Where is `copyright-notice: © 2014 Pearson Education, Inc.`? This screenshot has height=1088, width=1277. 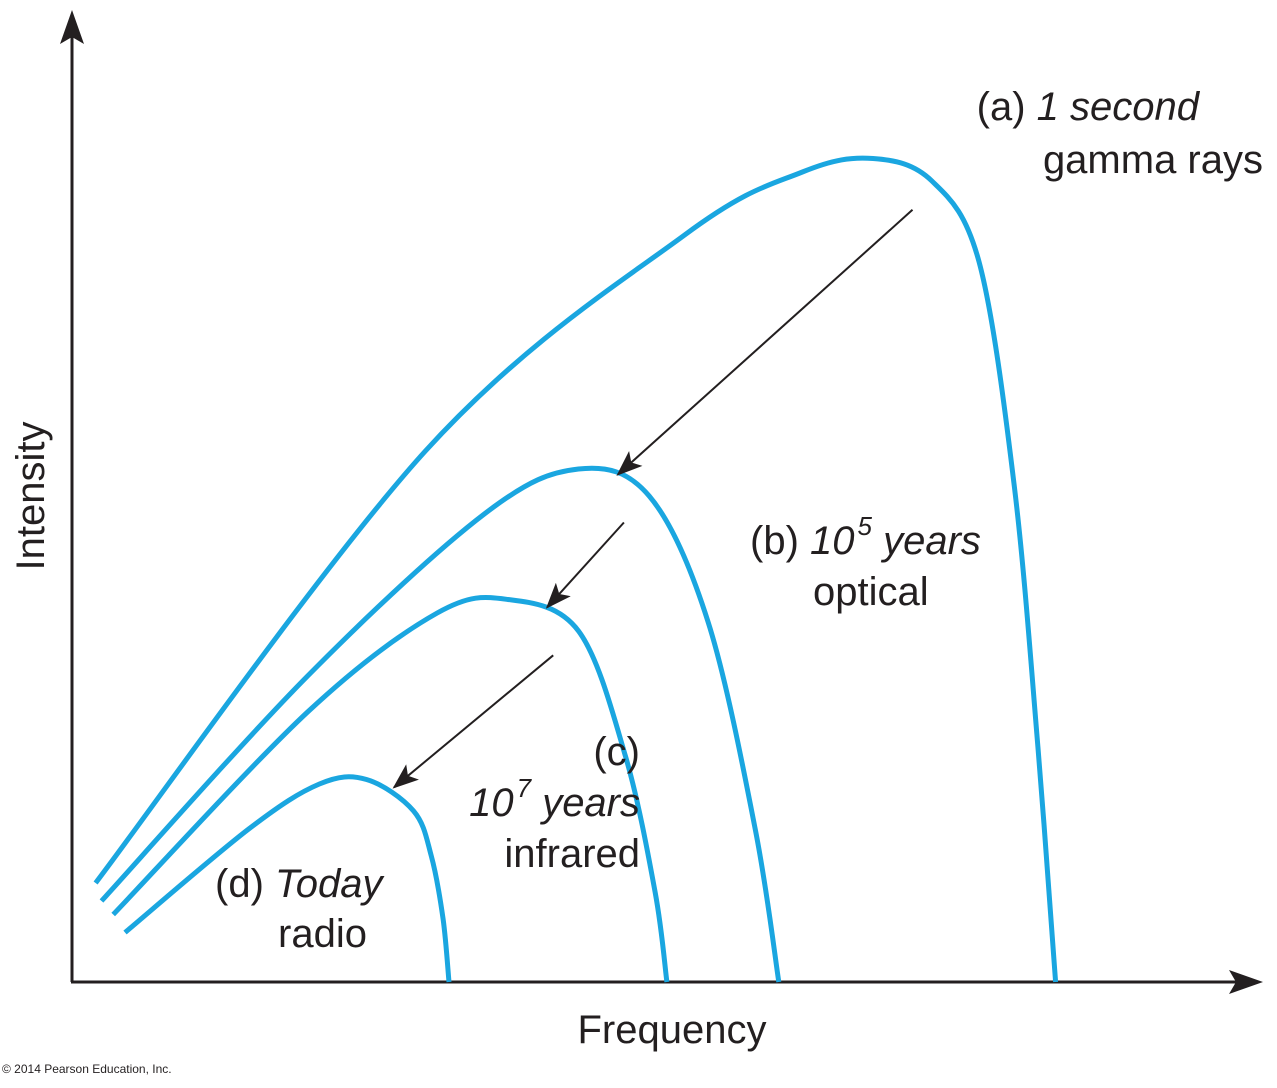 copyright-notice: © 2014 Pearson Education, Inc. is located at coordinates (87, 1069).